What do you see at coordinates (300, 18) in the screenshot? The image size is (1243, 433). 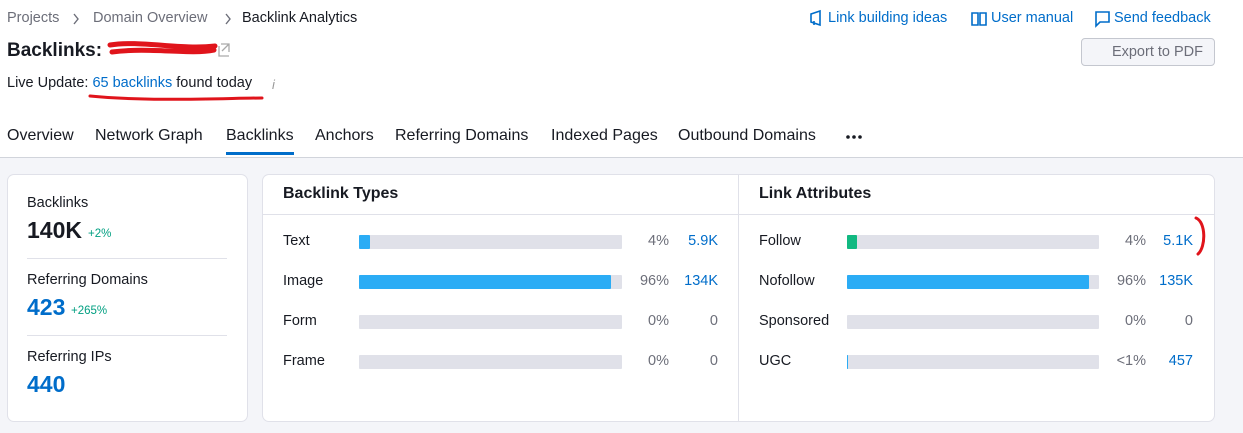 I see `breadcrumb: Backlink Analytics` at bounding box center [300, 18].